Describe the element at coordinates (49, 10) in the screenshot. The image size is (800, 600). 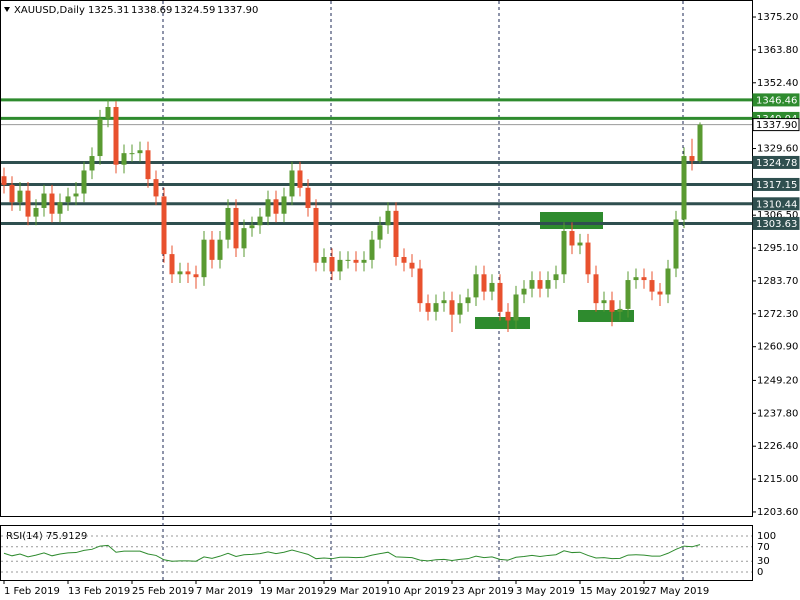
I see `symbol-title: XAUUSD,Daily` at that location.